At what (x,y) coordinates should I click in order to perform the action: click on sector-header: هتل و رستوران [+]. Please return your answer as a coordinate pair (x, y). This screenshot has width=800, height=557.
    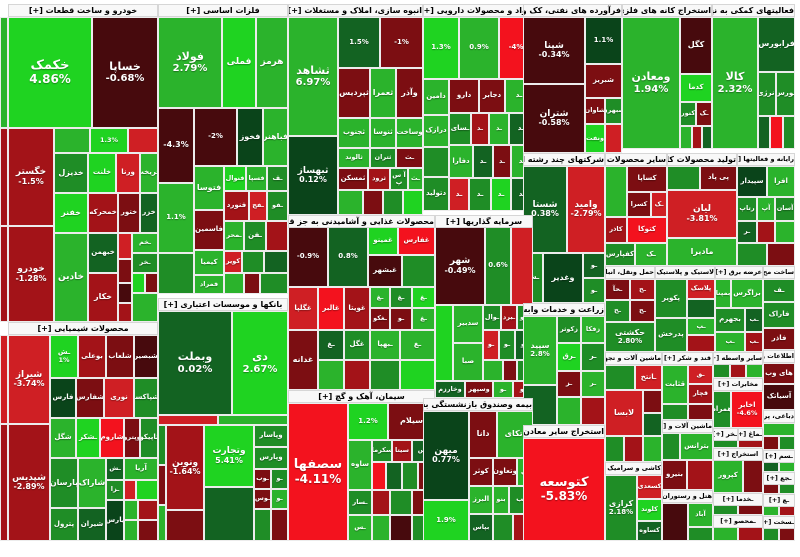
    Looking at the image, I should click on (687, 496).